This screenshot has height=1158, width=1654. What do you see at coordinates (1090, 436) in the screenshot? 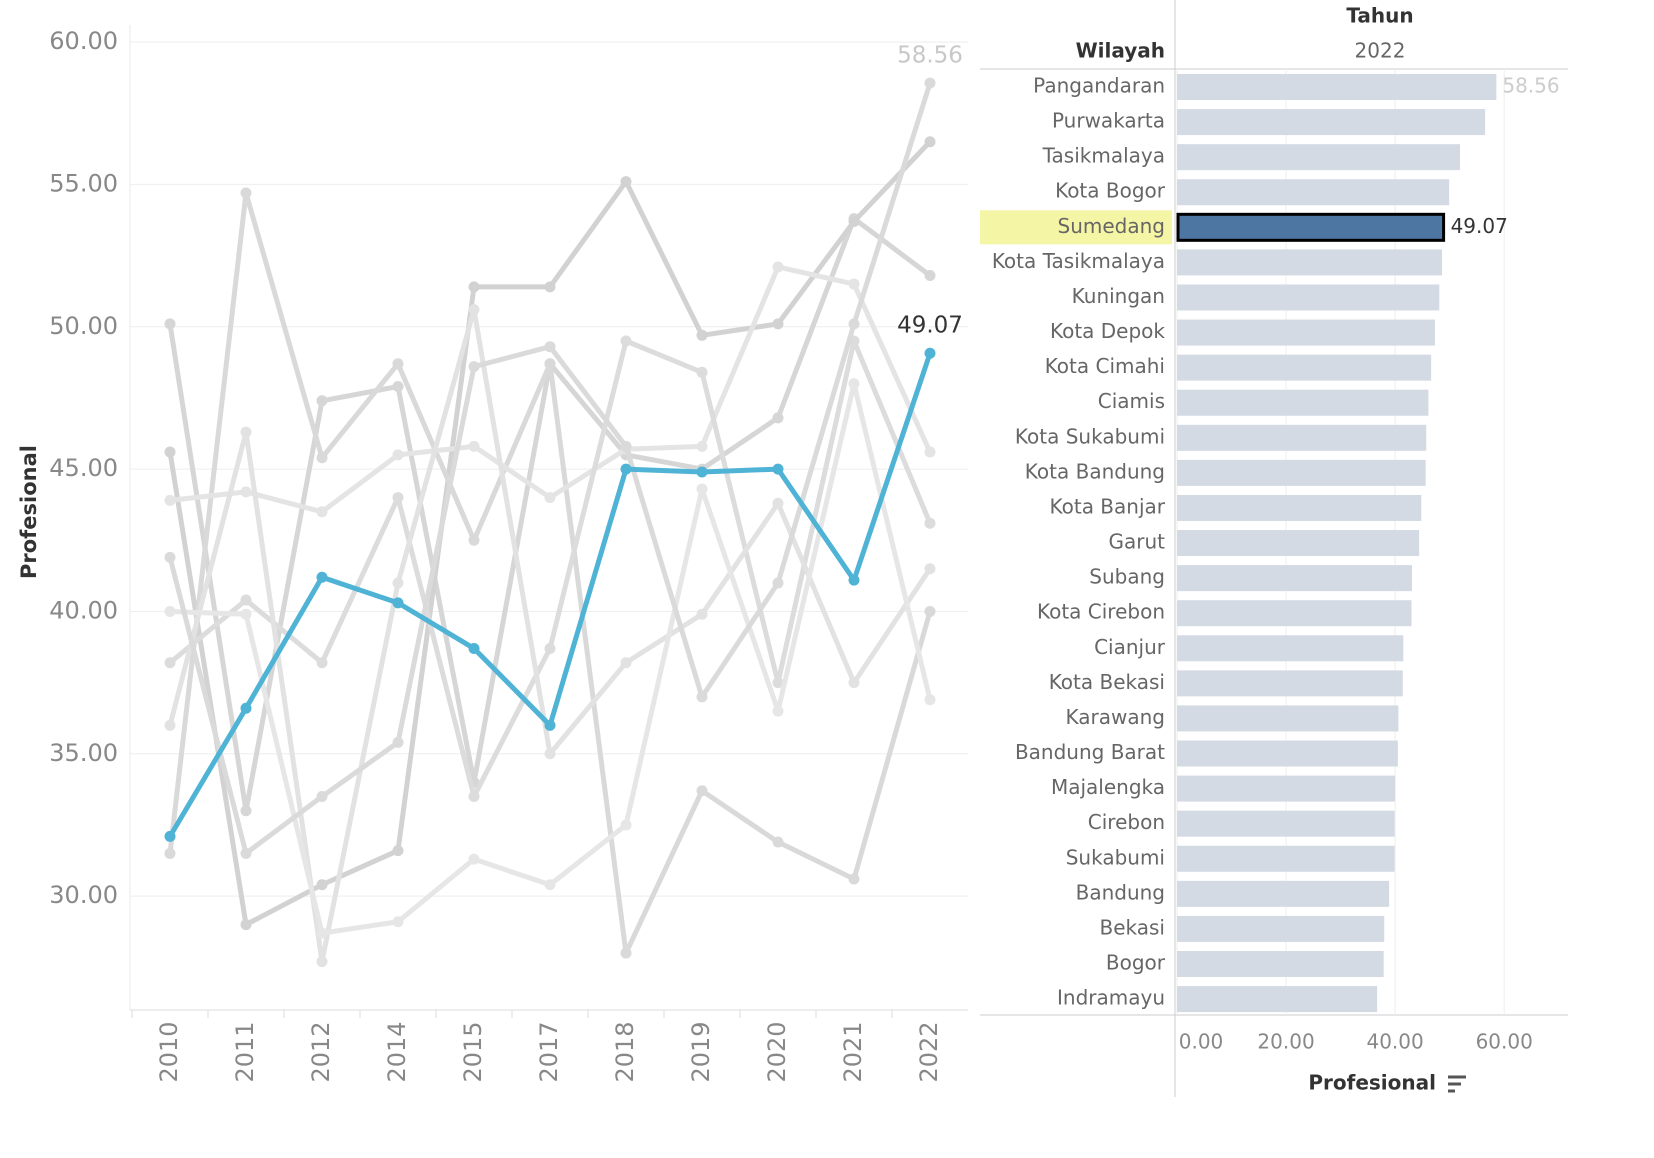
I see `row-label: Kota Sukabumi` at bounding box center [1090, 436].